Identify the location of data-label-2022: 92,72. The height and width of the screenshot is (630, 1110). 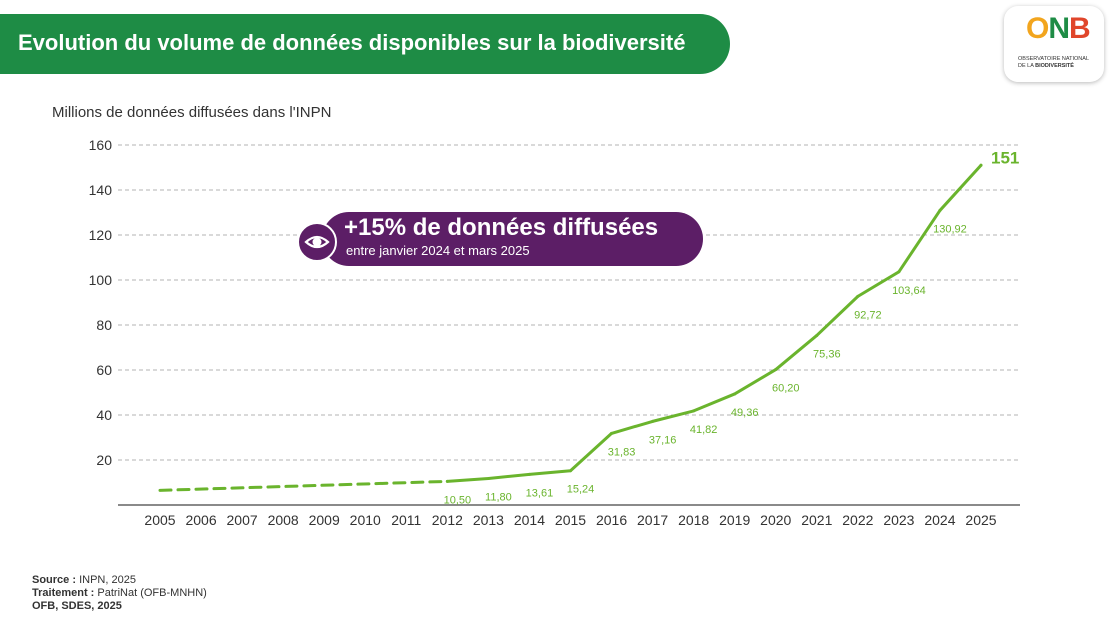
(868, 315).